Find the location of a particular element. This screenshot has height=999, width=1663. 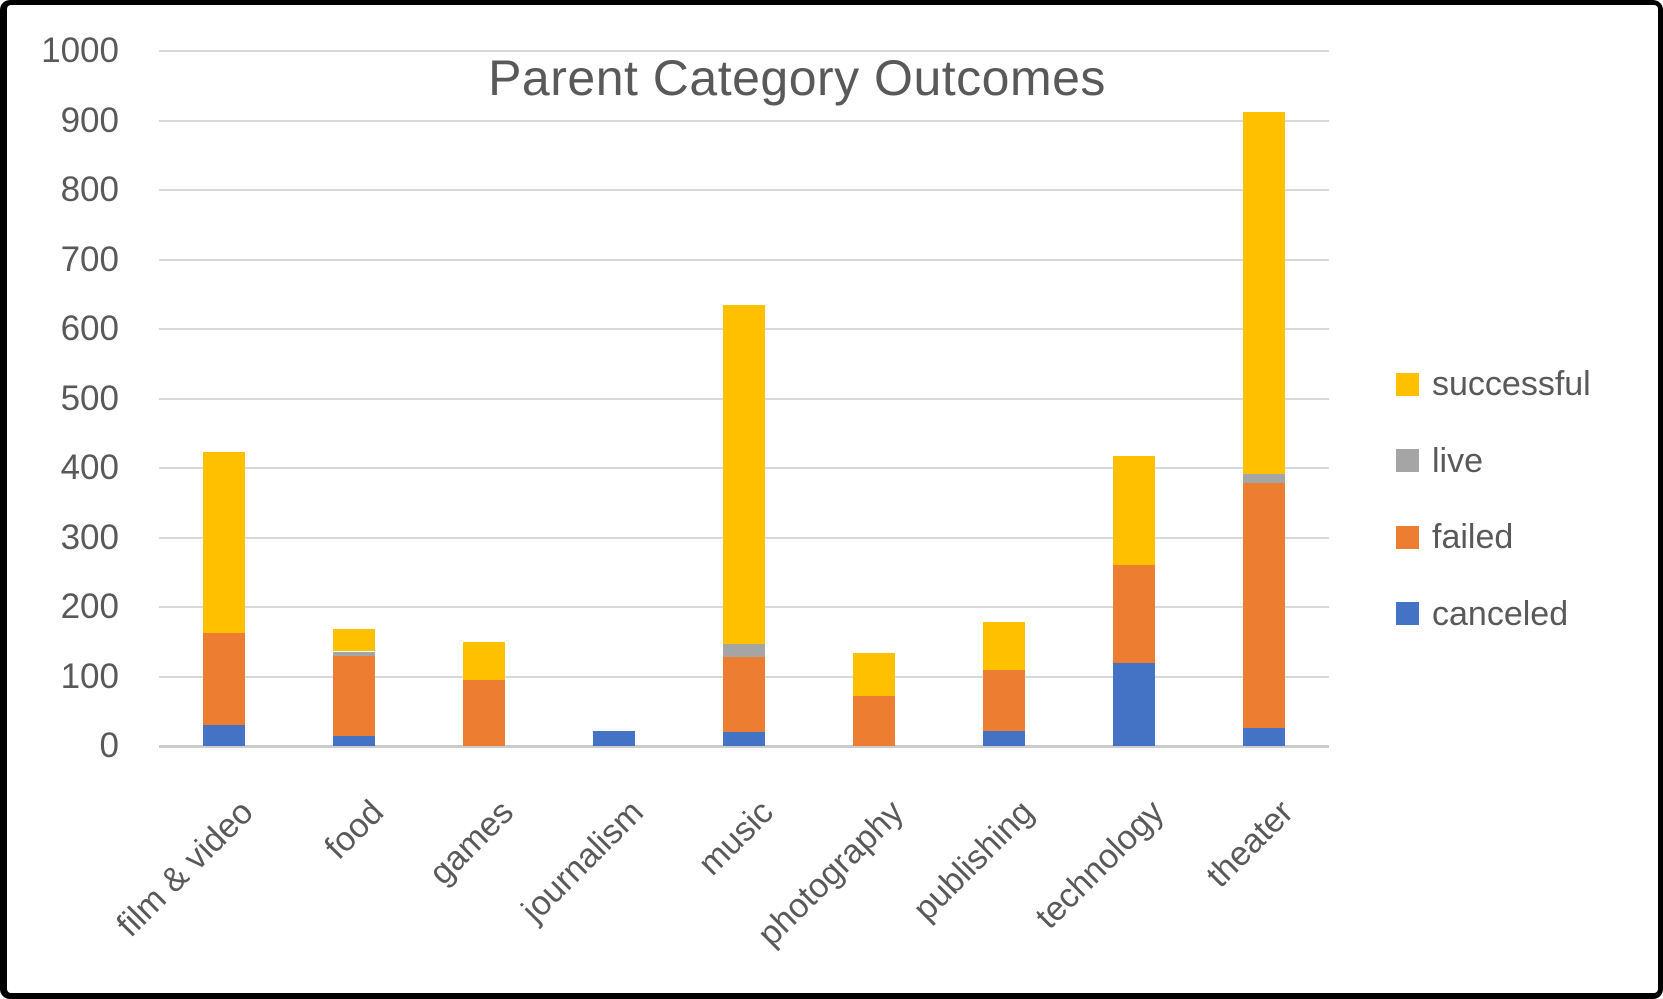

legend-label-failed: failed is located at coordinates (1473, 537).